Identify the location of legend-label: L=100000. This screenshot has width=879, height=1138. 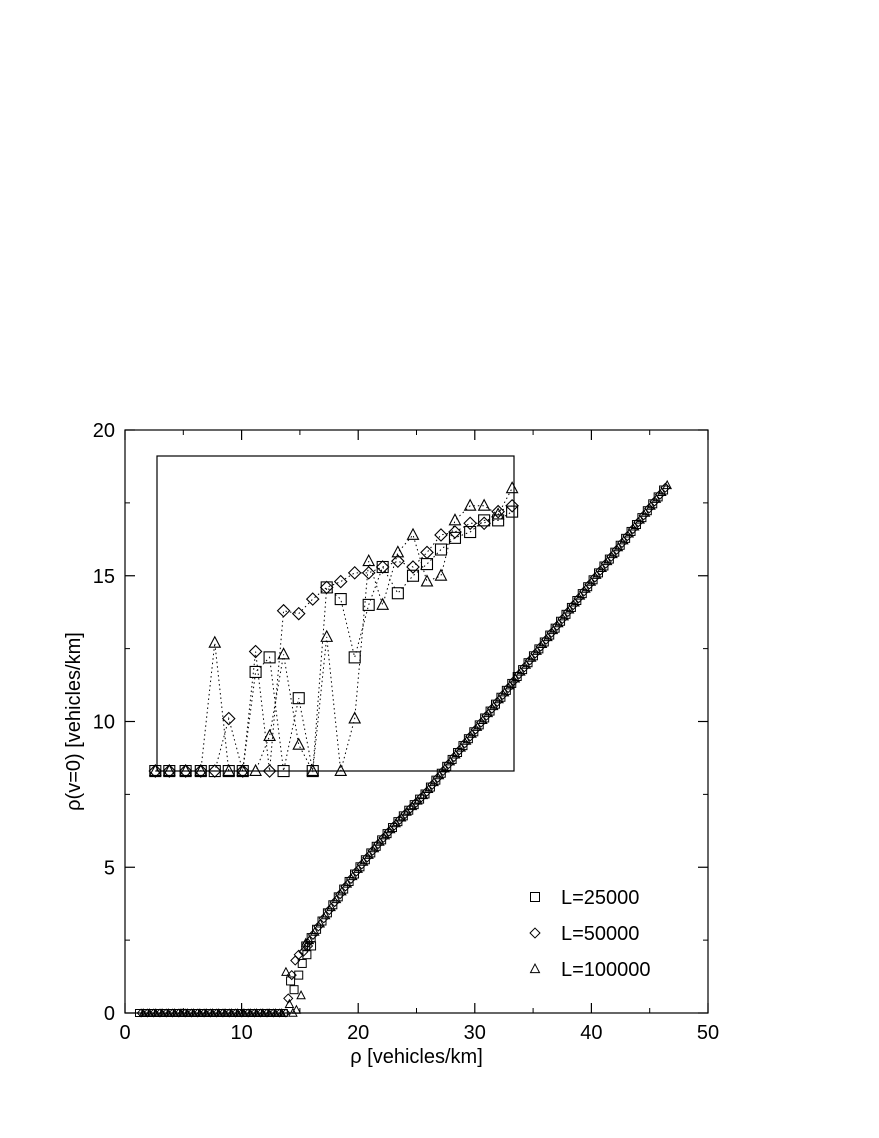
(606, 970).